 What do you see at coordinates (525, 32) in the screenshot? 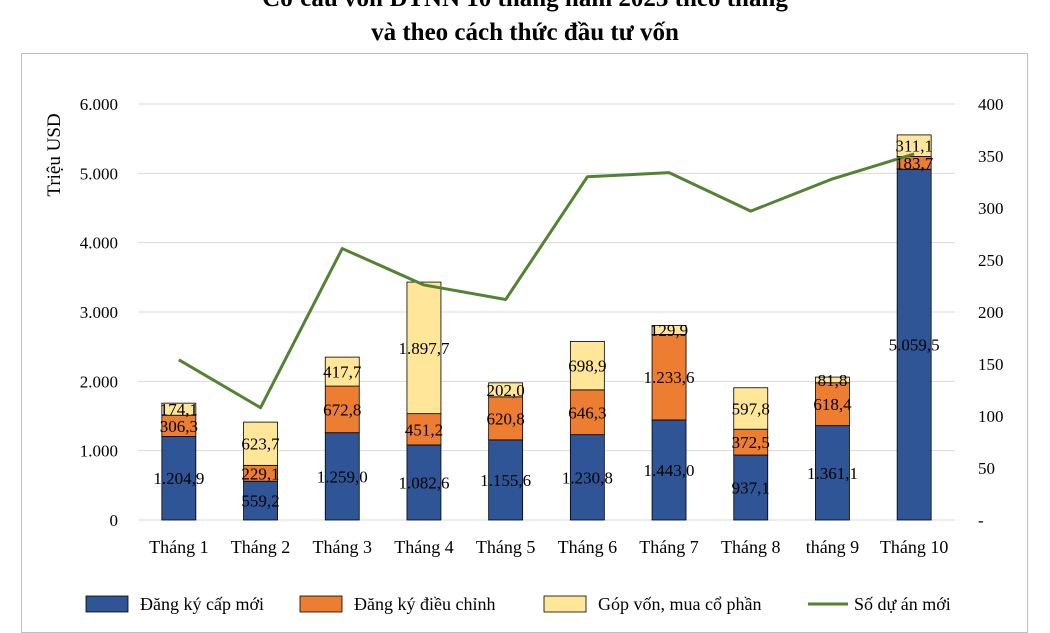
I see `chart-title-line-2: và theo cách thức đầu tư vốn` at bounding box center [525, 32].